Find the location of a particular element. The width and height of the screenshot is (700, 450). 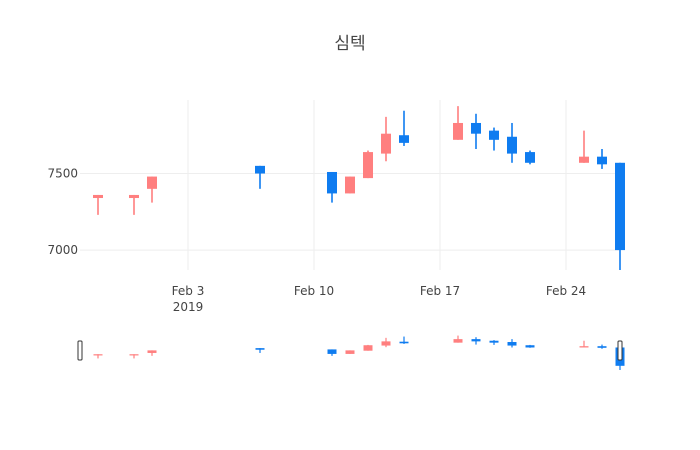

chart-title: 심텍 is located at coordinates (349, 44).